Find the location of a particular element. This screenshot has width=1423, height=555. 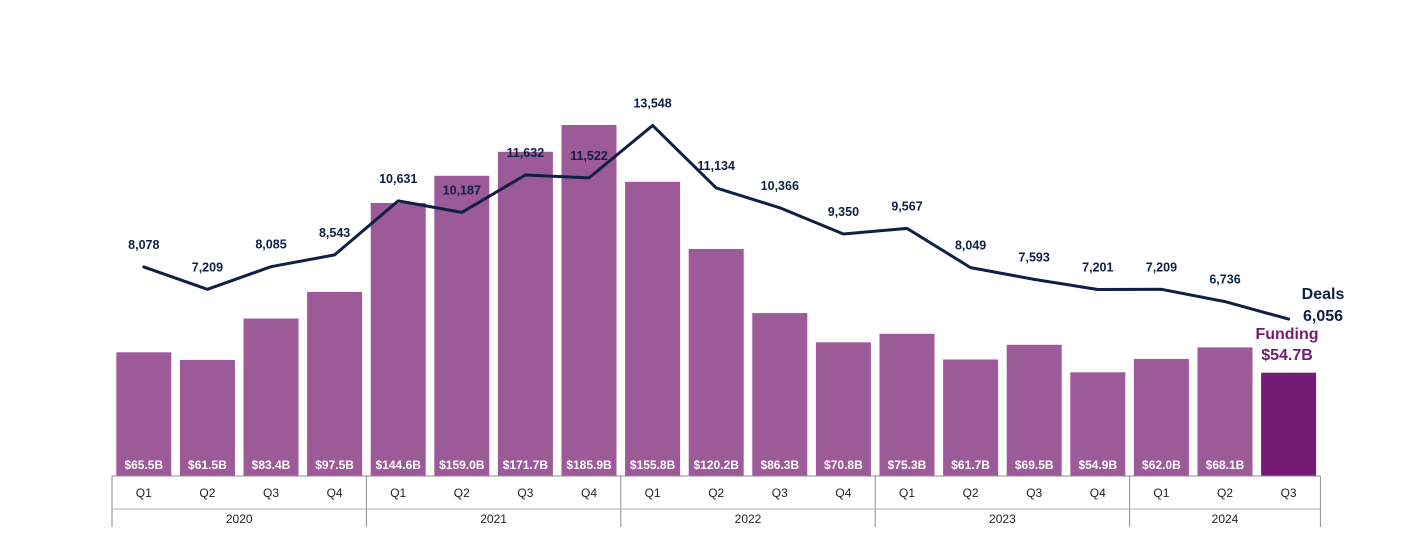

funding-latest-value: $54.7B is located at coordinates (1287, 355).